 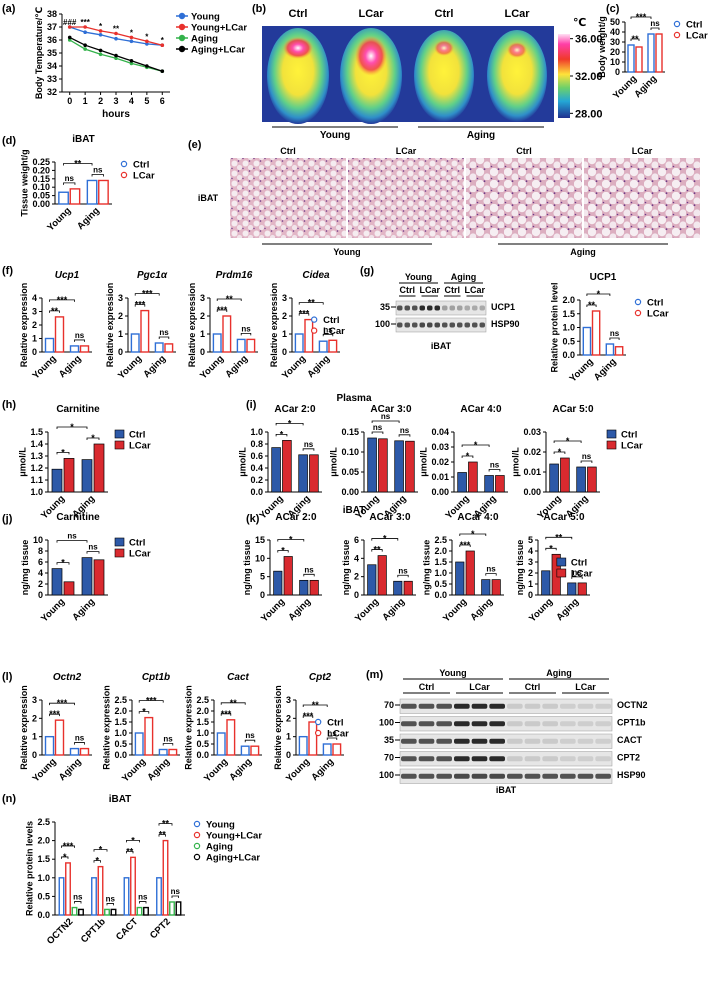 I want to click on x-tick-label: 5, so click(x=146, y=101).